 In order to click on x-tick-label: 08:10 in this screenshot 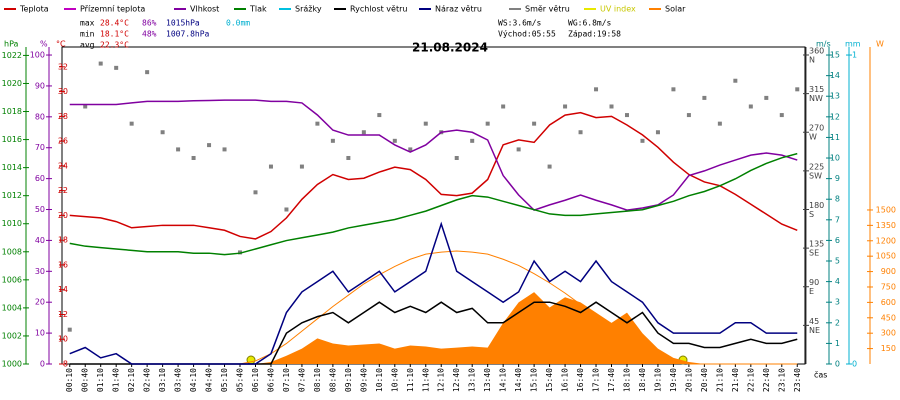, I will do `click(317, 380)`.